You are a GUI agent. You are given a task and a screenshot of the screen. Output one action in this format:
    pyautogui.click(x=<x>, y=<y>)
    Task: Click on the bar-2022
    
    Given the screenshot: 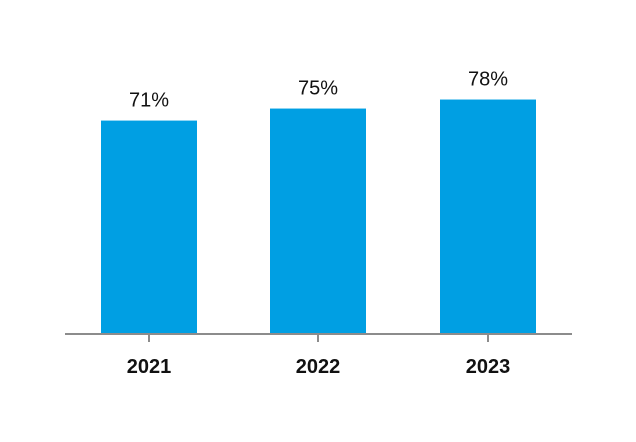 What is the action you would take?
    pyautogui.click(x=318, y=221)
    